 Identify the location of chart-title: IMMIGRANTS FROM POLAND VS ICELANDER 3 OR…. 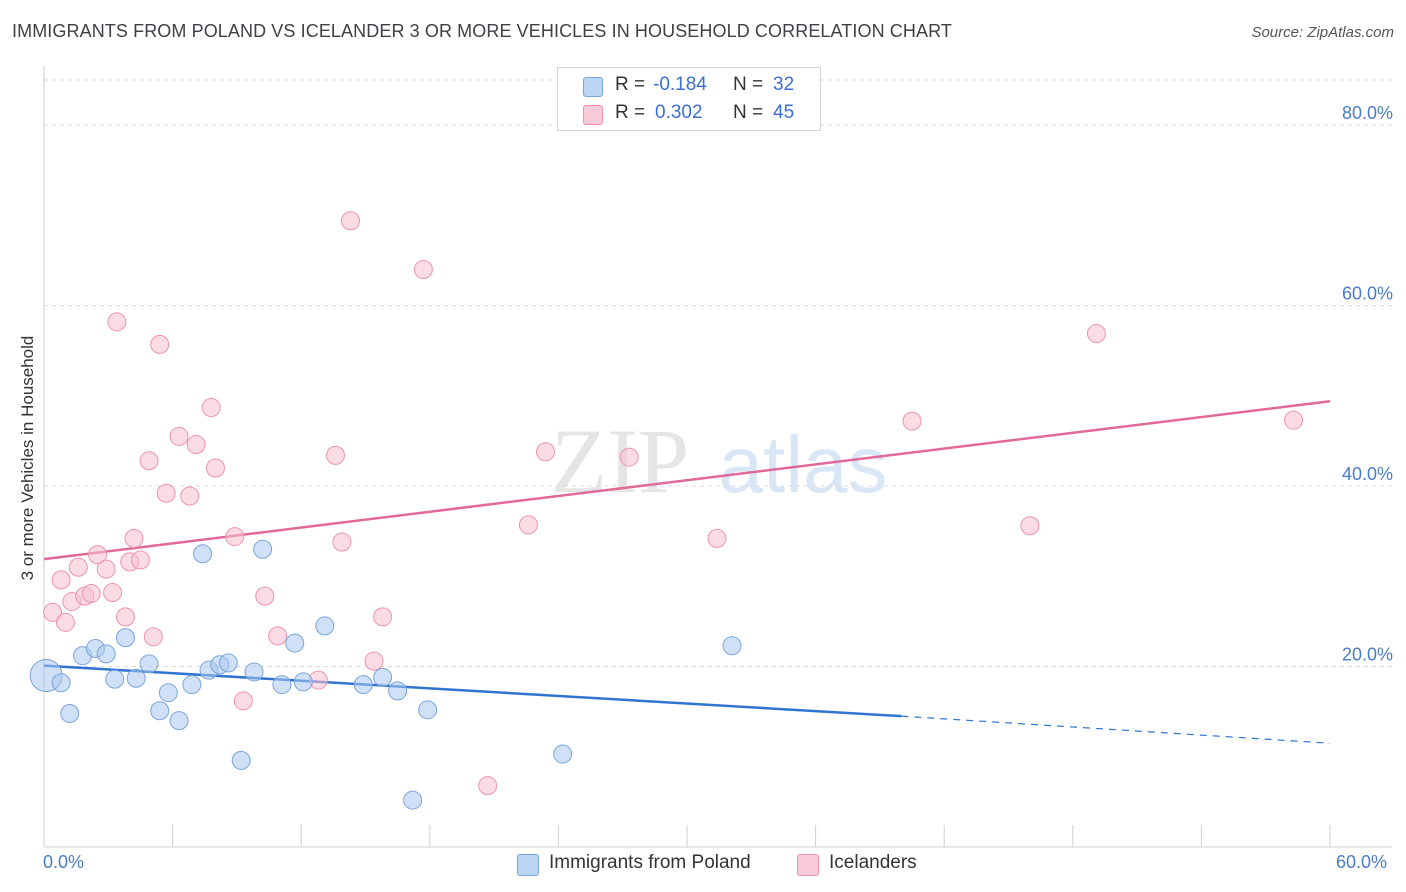
(482, 31).